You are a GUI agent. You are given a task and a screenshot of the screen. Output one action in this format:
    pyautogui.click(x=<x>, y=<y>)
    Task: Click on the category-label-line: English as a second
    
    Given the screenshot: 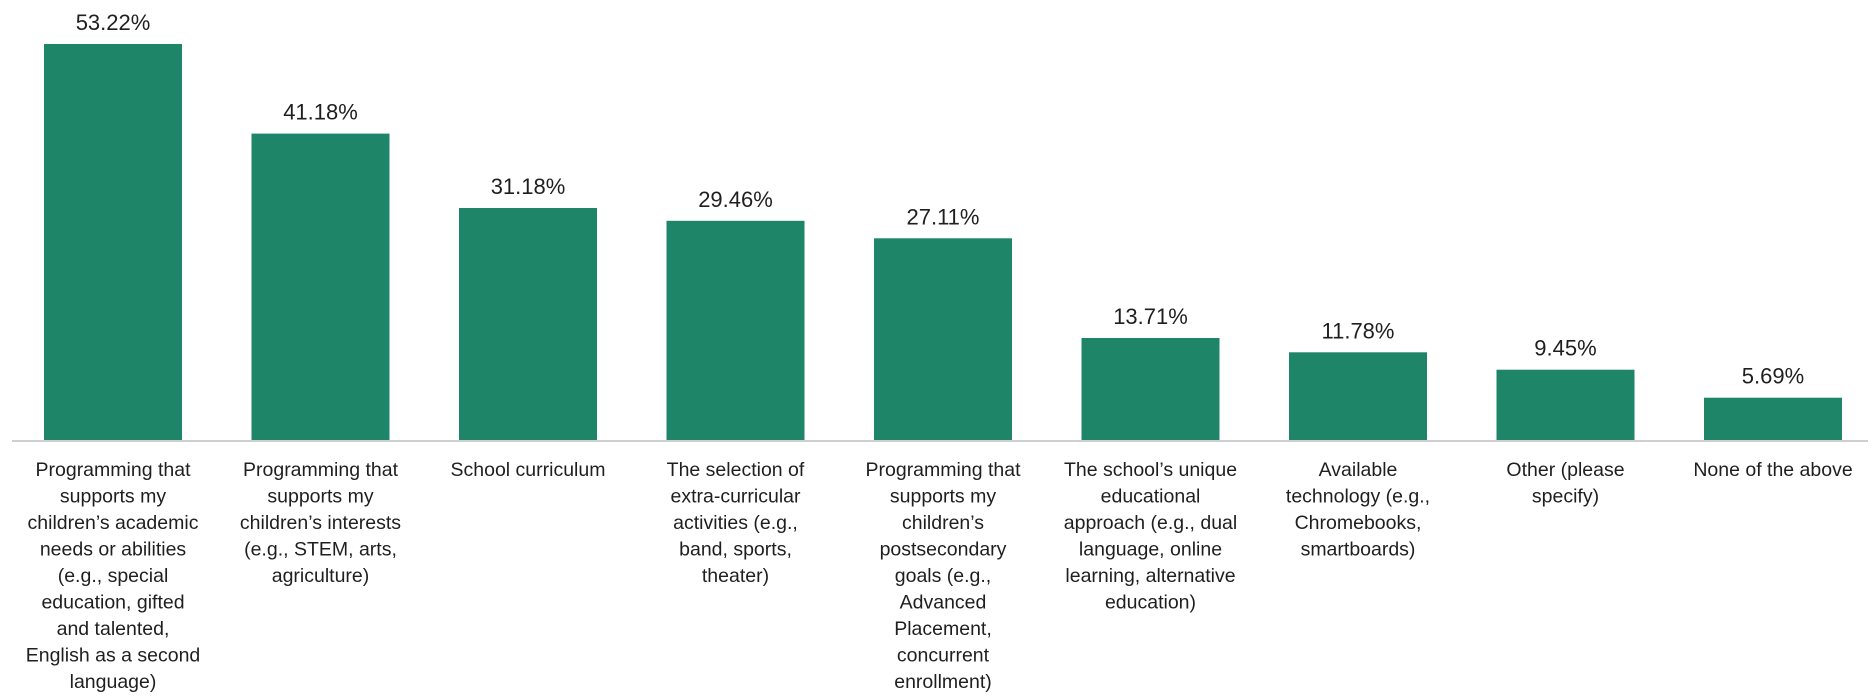 What is the action you would take?
    pyautogui.click(x=113, y=656)
    